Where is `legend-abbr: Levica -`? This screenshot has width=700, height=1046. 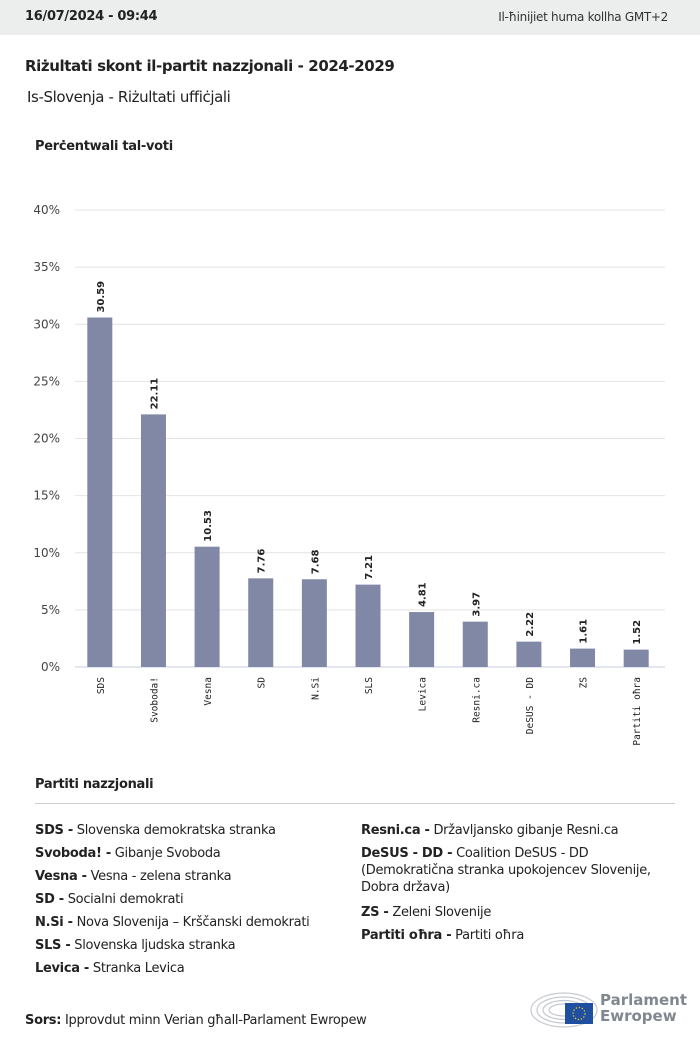 legend-abbr: Levica - is located at coordinates (62, 968).